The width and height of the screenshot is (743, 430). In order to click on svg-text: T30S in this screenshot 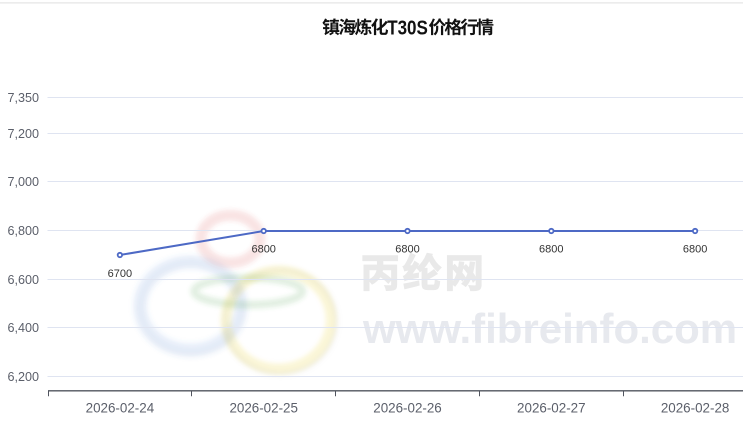, I will do `click(407, 27)`.